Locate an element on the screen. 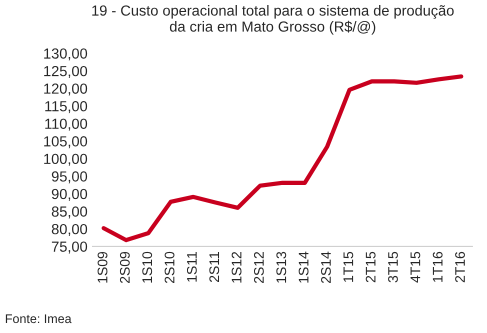 The image size is (487, 333). x-tick-label: 2S14 is located at coordinates (326, 268).